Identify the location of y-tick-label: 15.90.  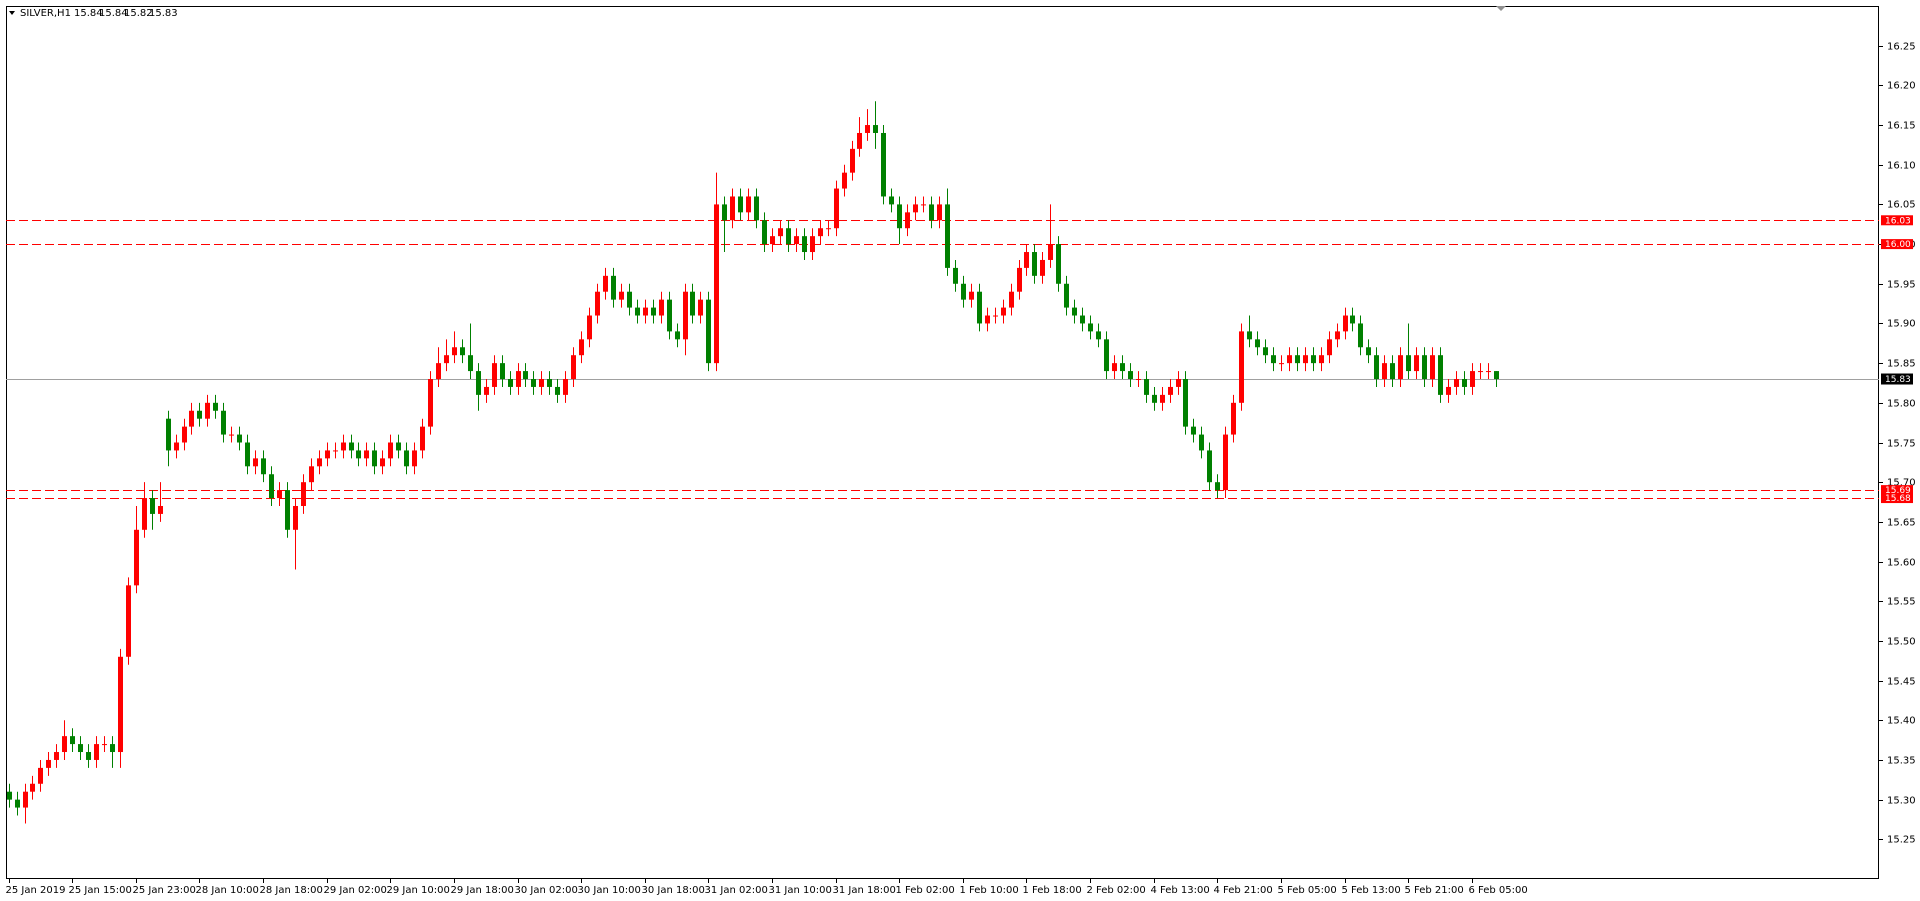
(1901, 324).